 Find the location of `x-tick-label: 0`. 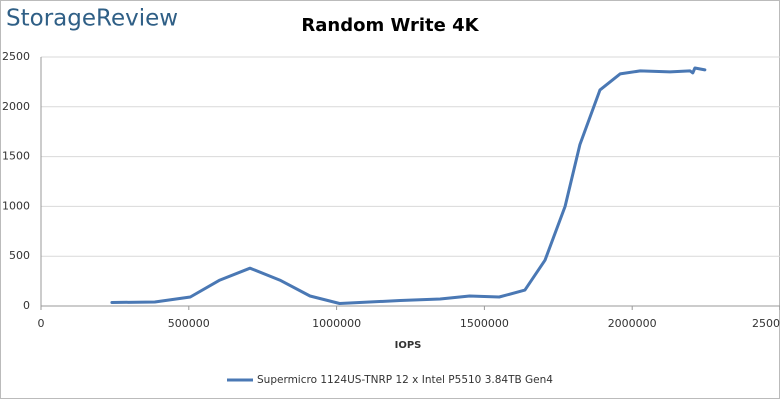

x-tick-label: 0 is located at coordinates (41, 323).